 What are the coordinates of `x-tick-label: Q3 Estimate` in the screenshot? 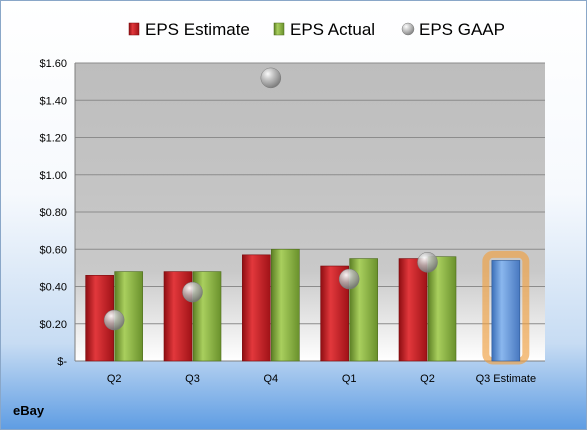 It's located at (506, 379).